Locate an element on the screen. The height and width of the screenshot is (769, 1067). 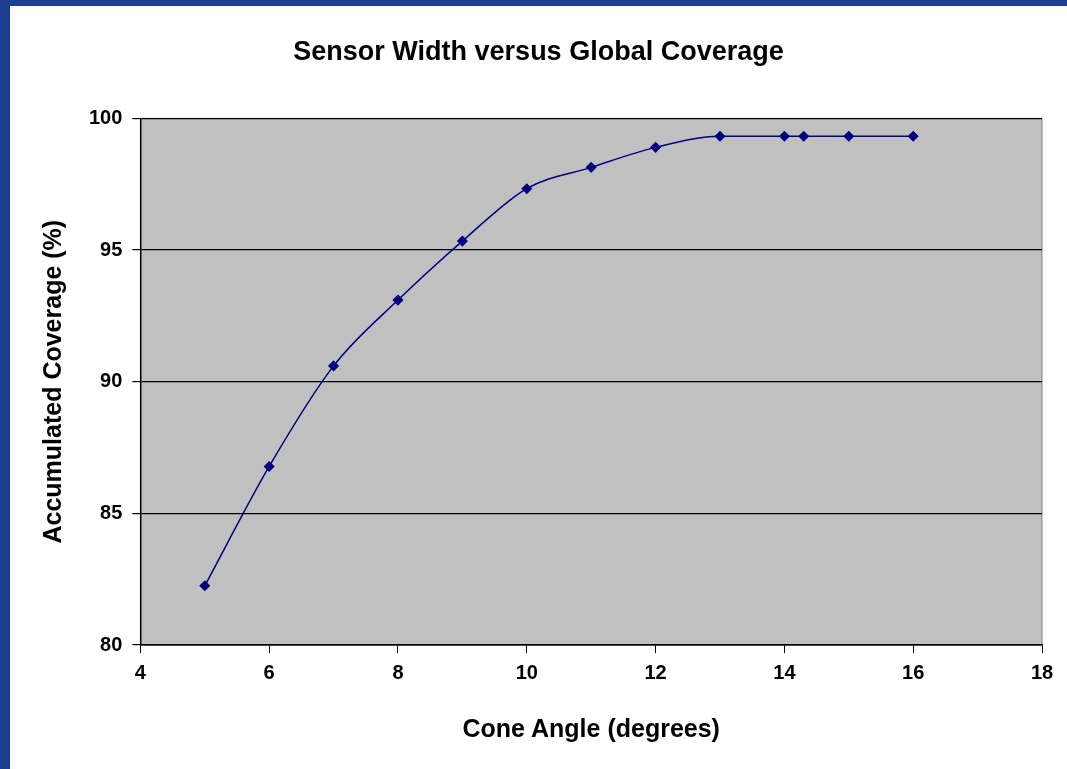
x-tick-label: 14 is located at coordinates (785, 671).